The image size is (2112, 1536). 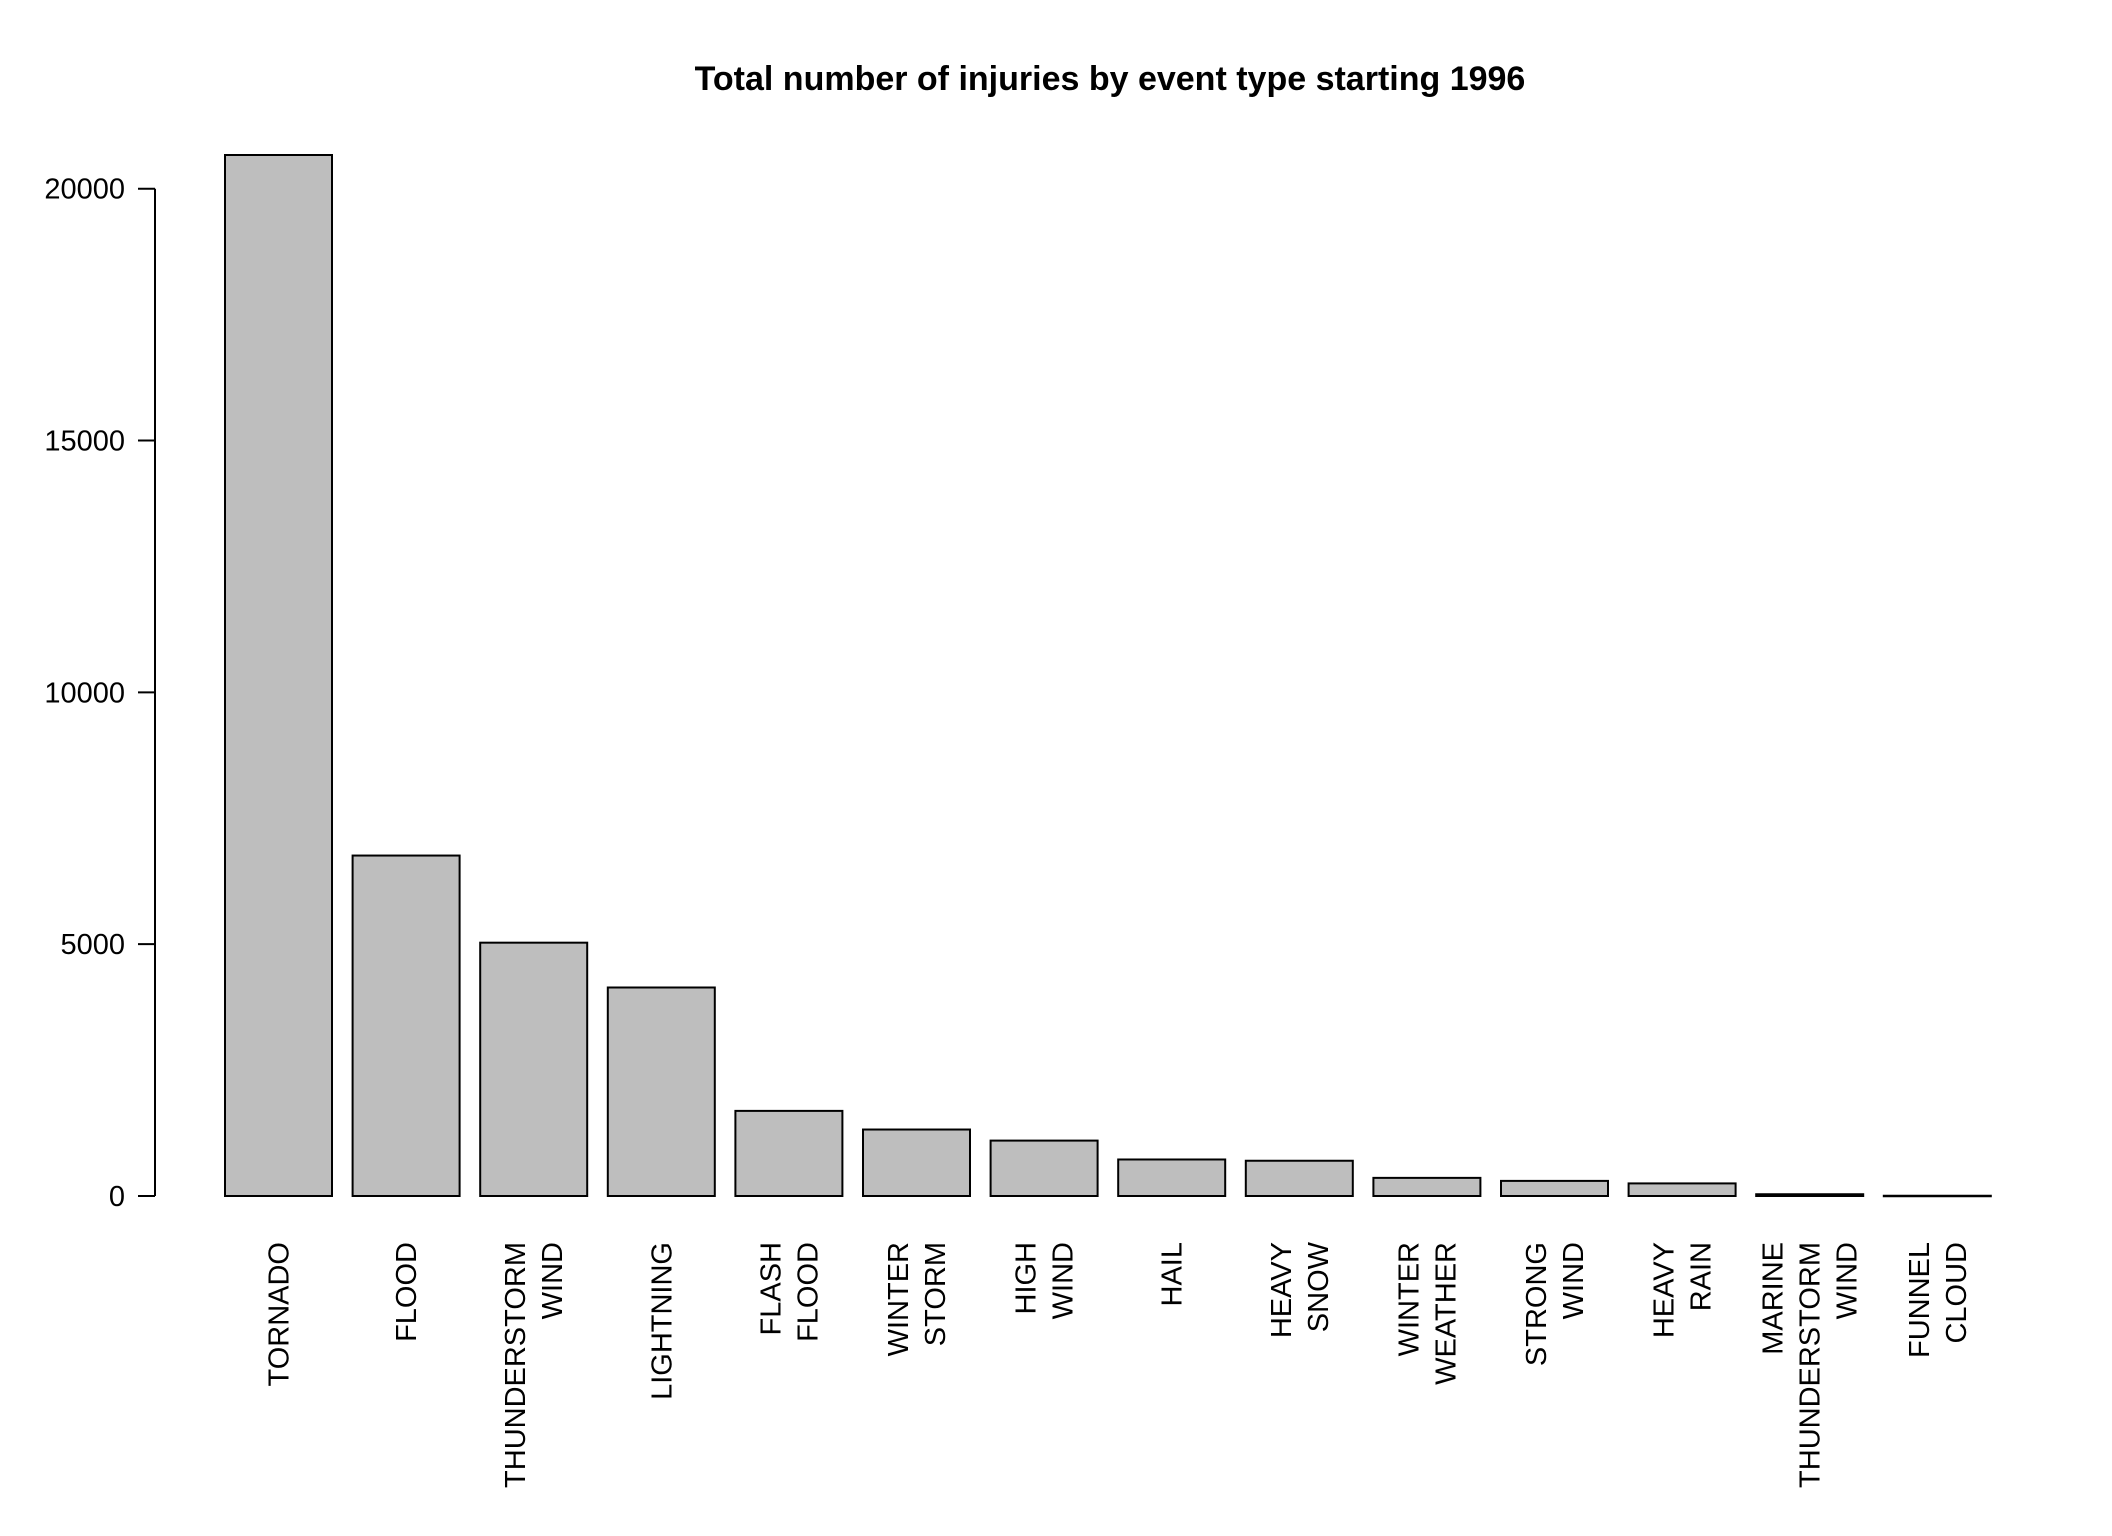 What do you see at coordinates (84, 442) in the screenshot?
I see `y-tick-label: 15000` at bounding box center [84, 442].